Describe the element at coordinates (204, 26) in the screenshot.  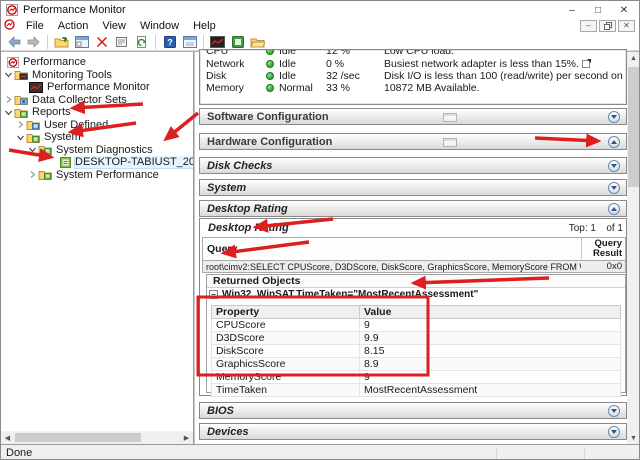
I see `menu-help: Help` at that location.